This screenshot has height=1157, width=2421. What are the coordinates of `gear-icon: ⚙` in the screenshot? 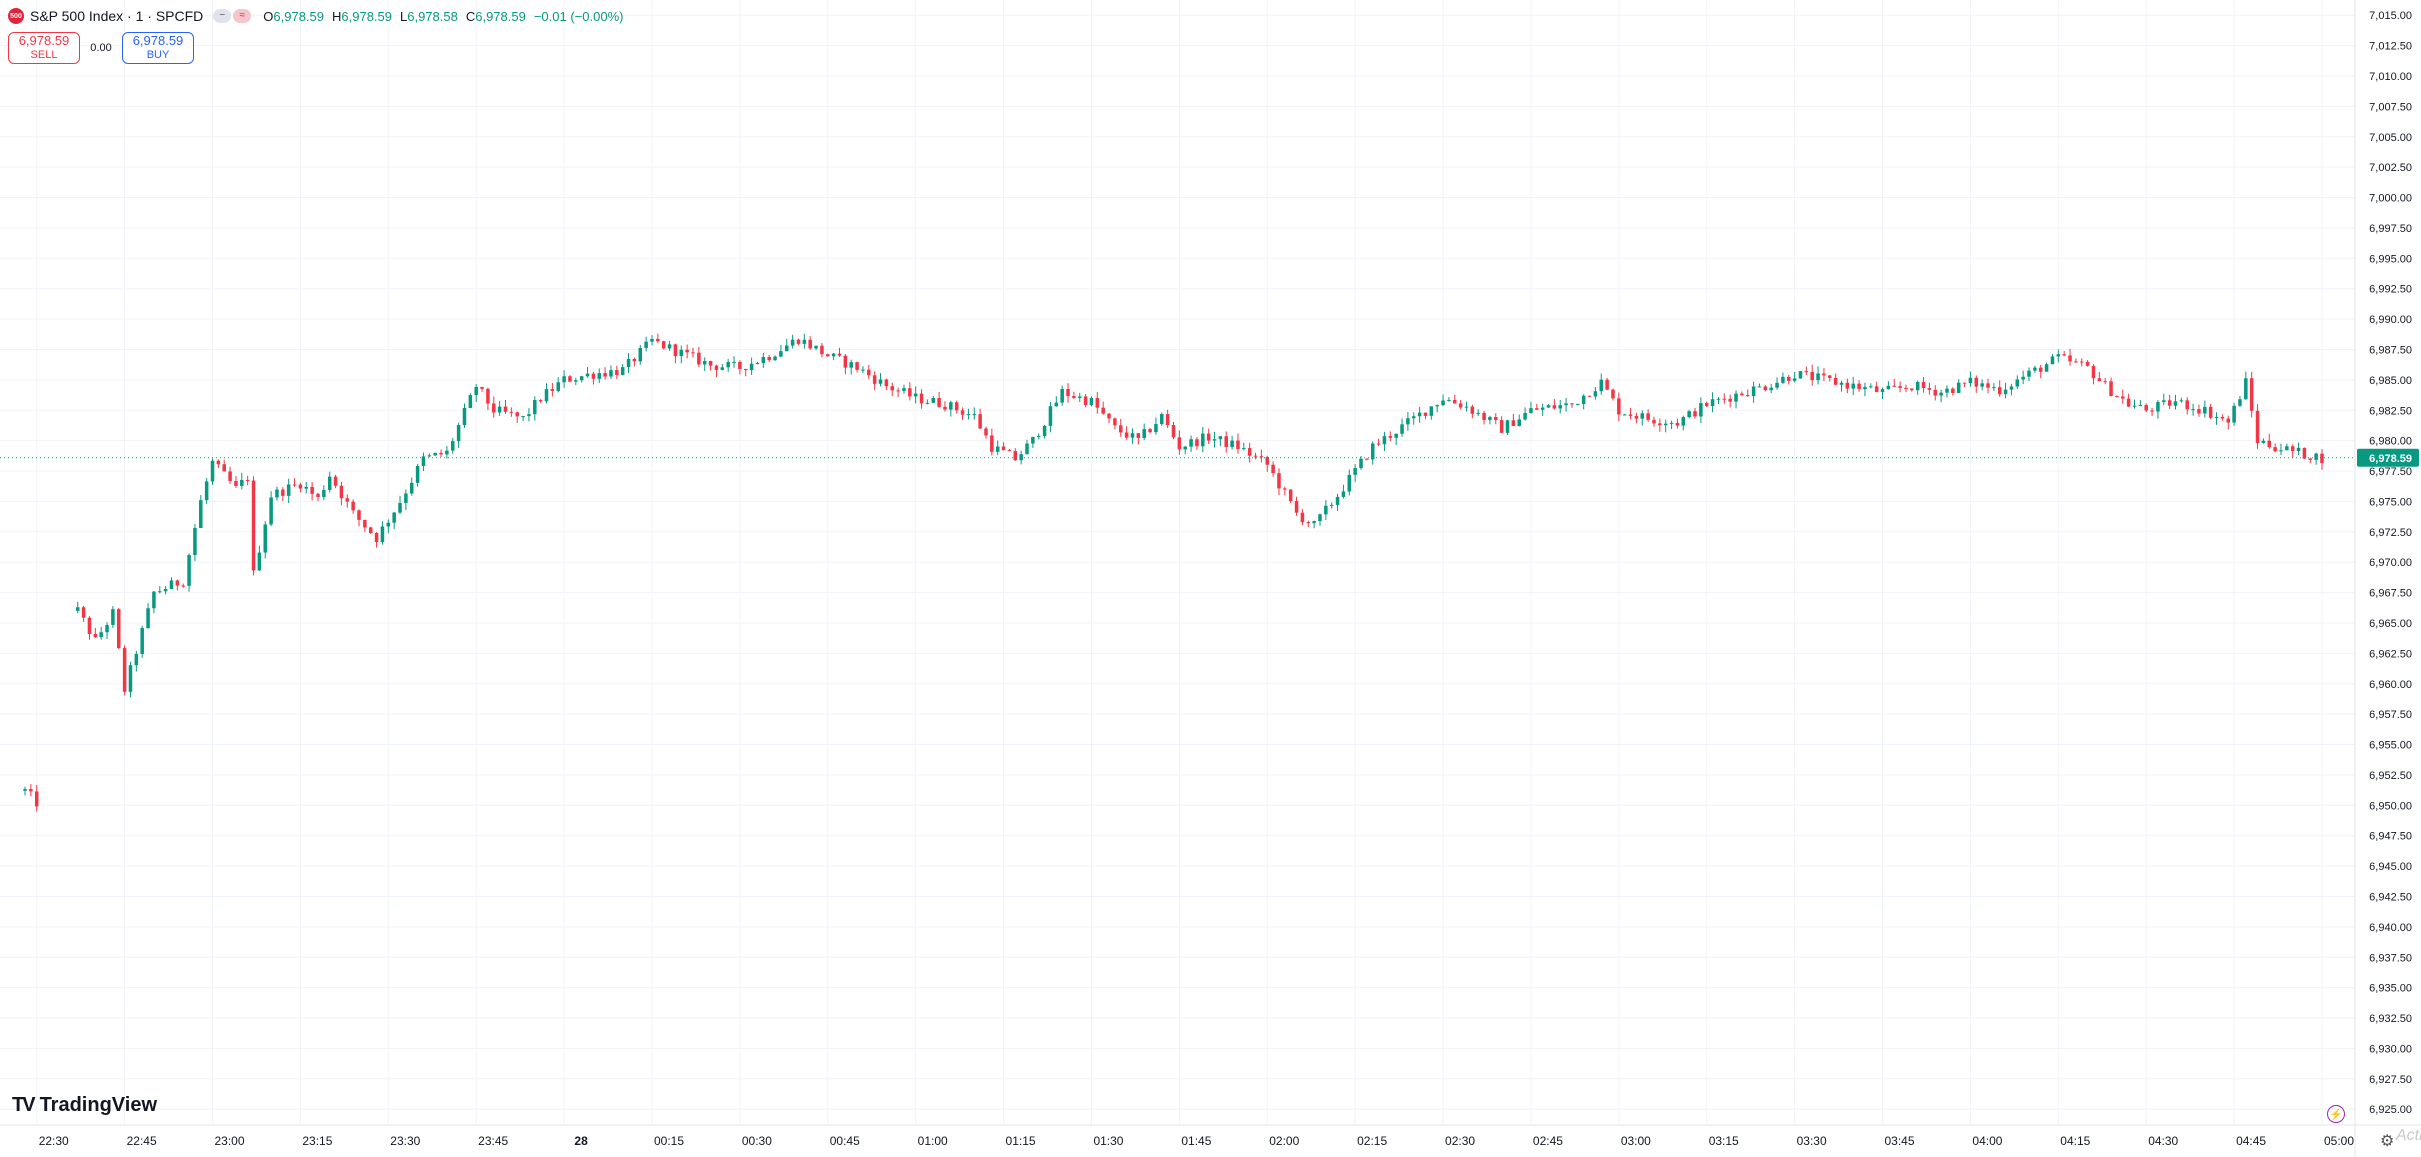 It's located at (2387, 1141).